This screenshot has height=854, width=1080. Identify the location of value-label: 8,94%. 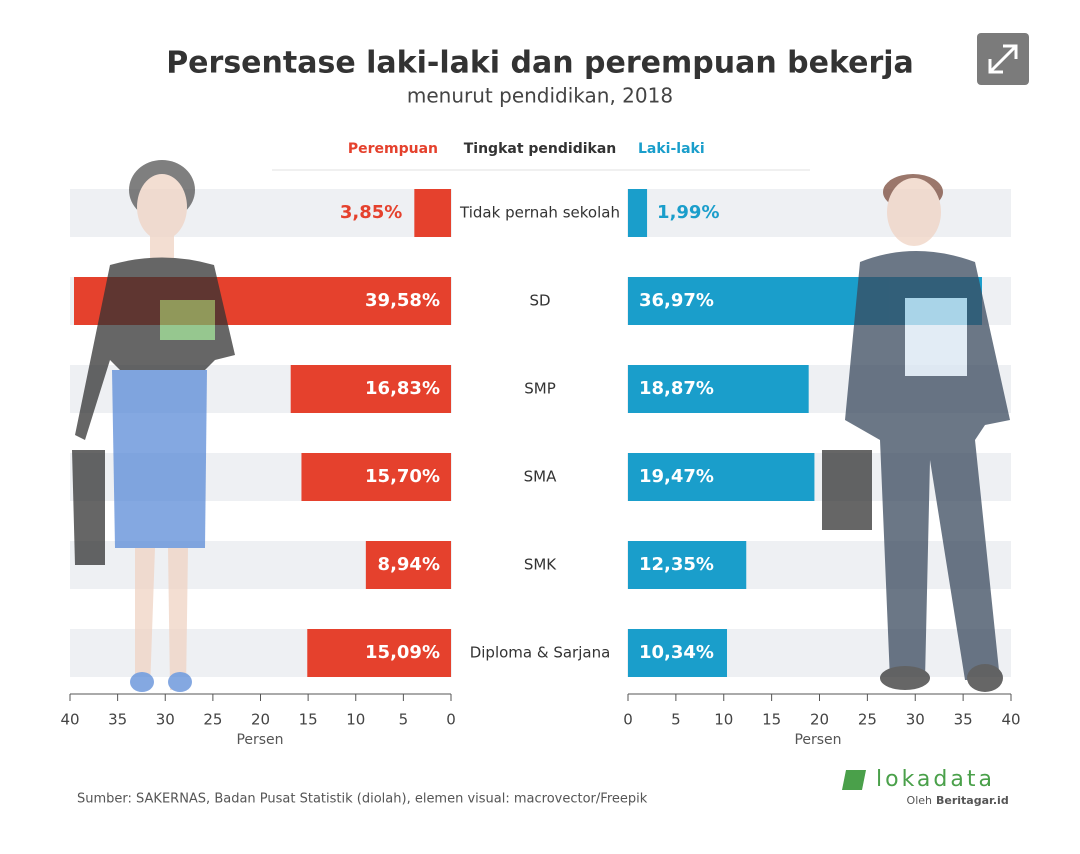
(409, 564).